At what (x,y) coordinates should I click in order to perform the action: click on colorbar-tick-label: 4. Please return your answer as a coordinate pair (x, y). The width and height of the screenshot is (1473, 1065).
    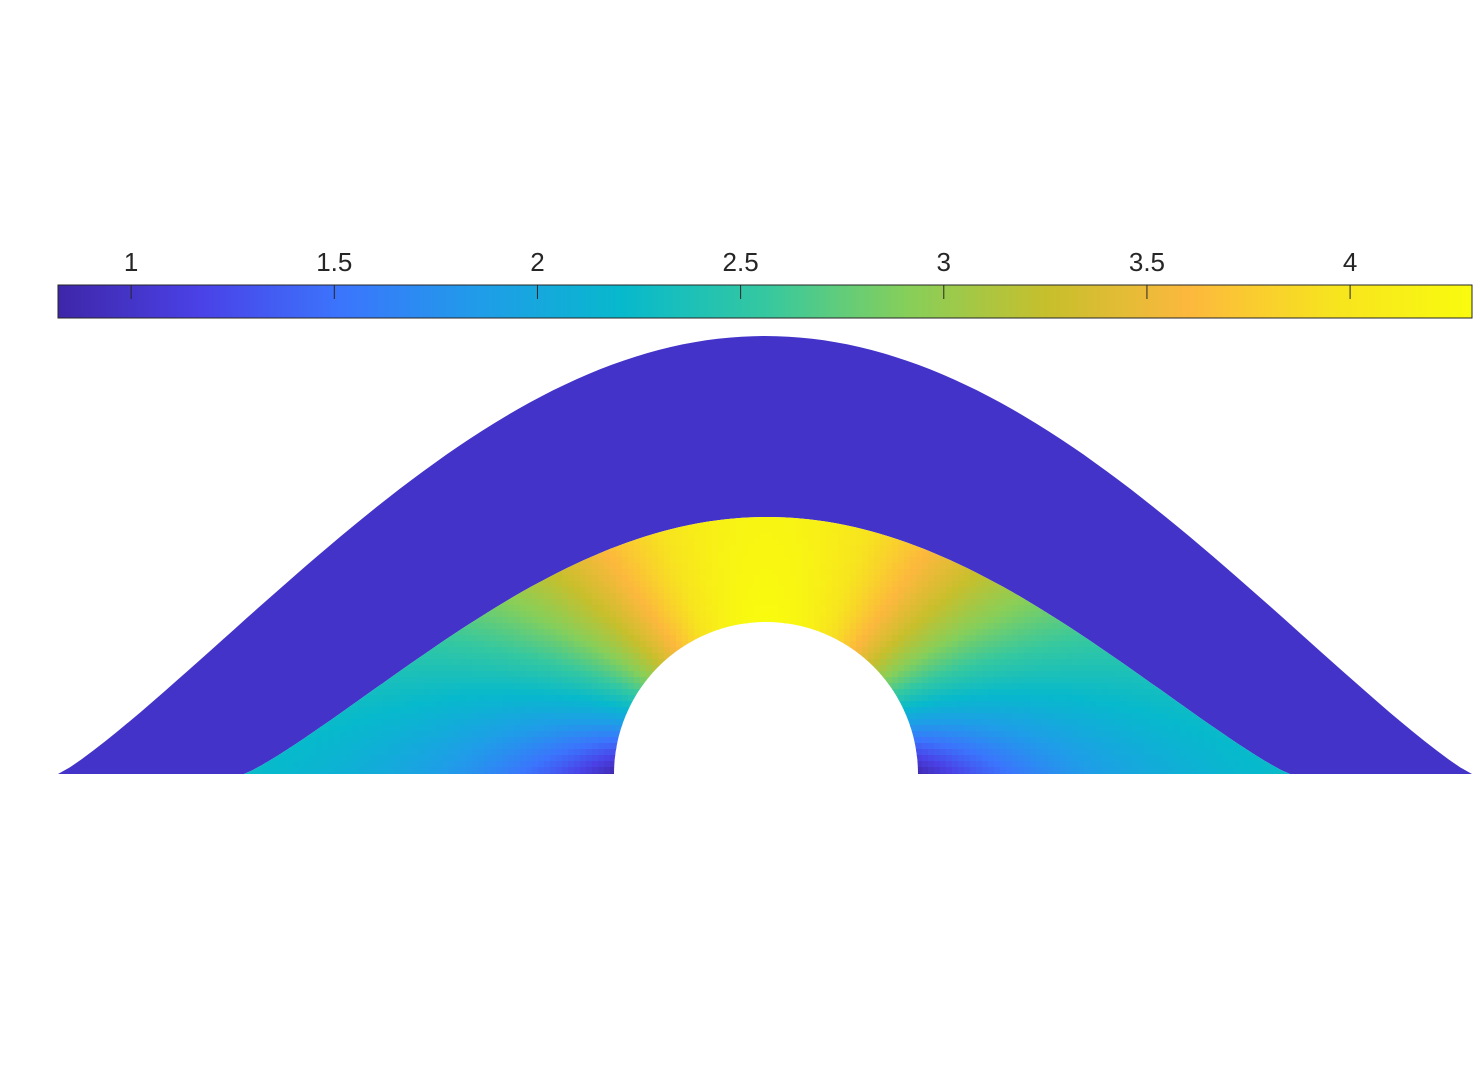
    Looking at the image, I should click on (1350, 262).